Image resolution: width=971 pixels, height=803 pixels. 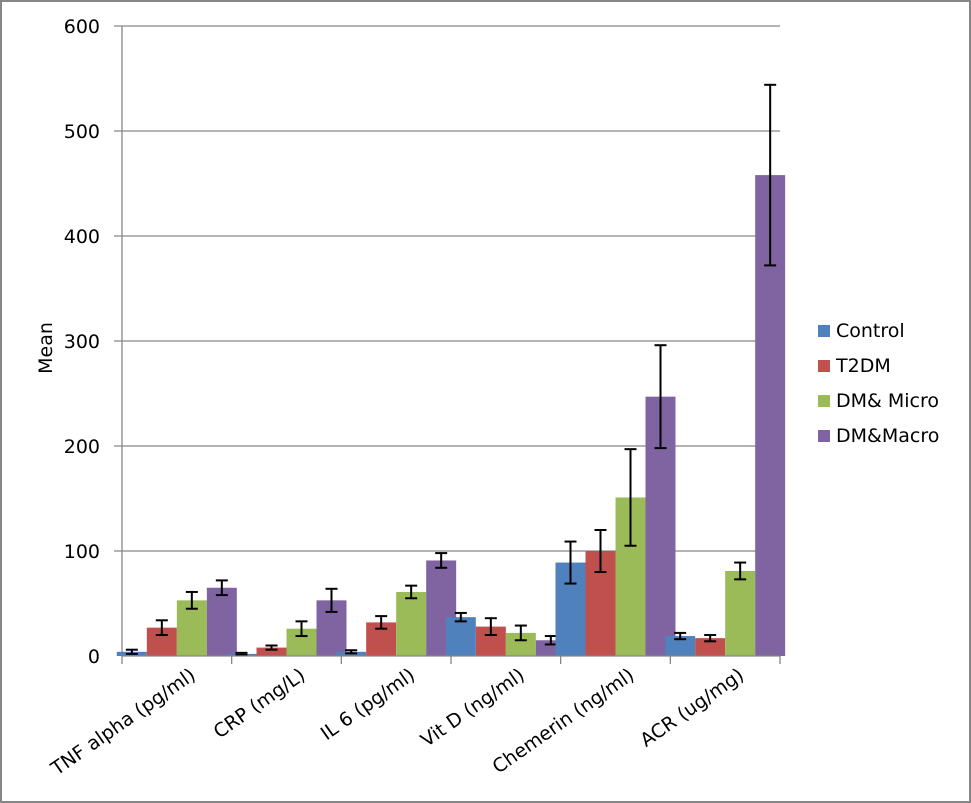 I want to click on legend-item-control: Control, so click(x=878, y=331).